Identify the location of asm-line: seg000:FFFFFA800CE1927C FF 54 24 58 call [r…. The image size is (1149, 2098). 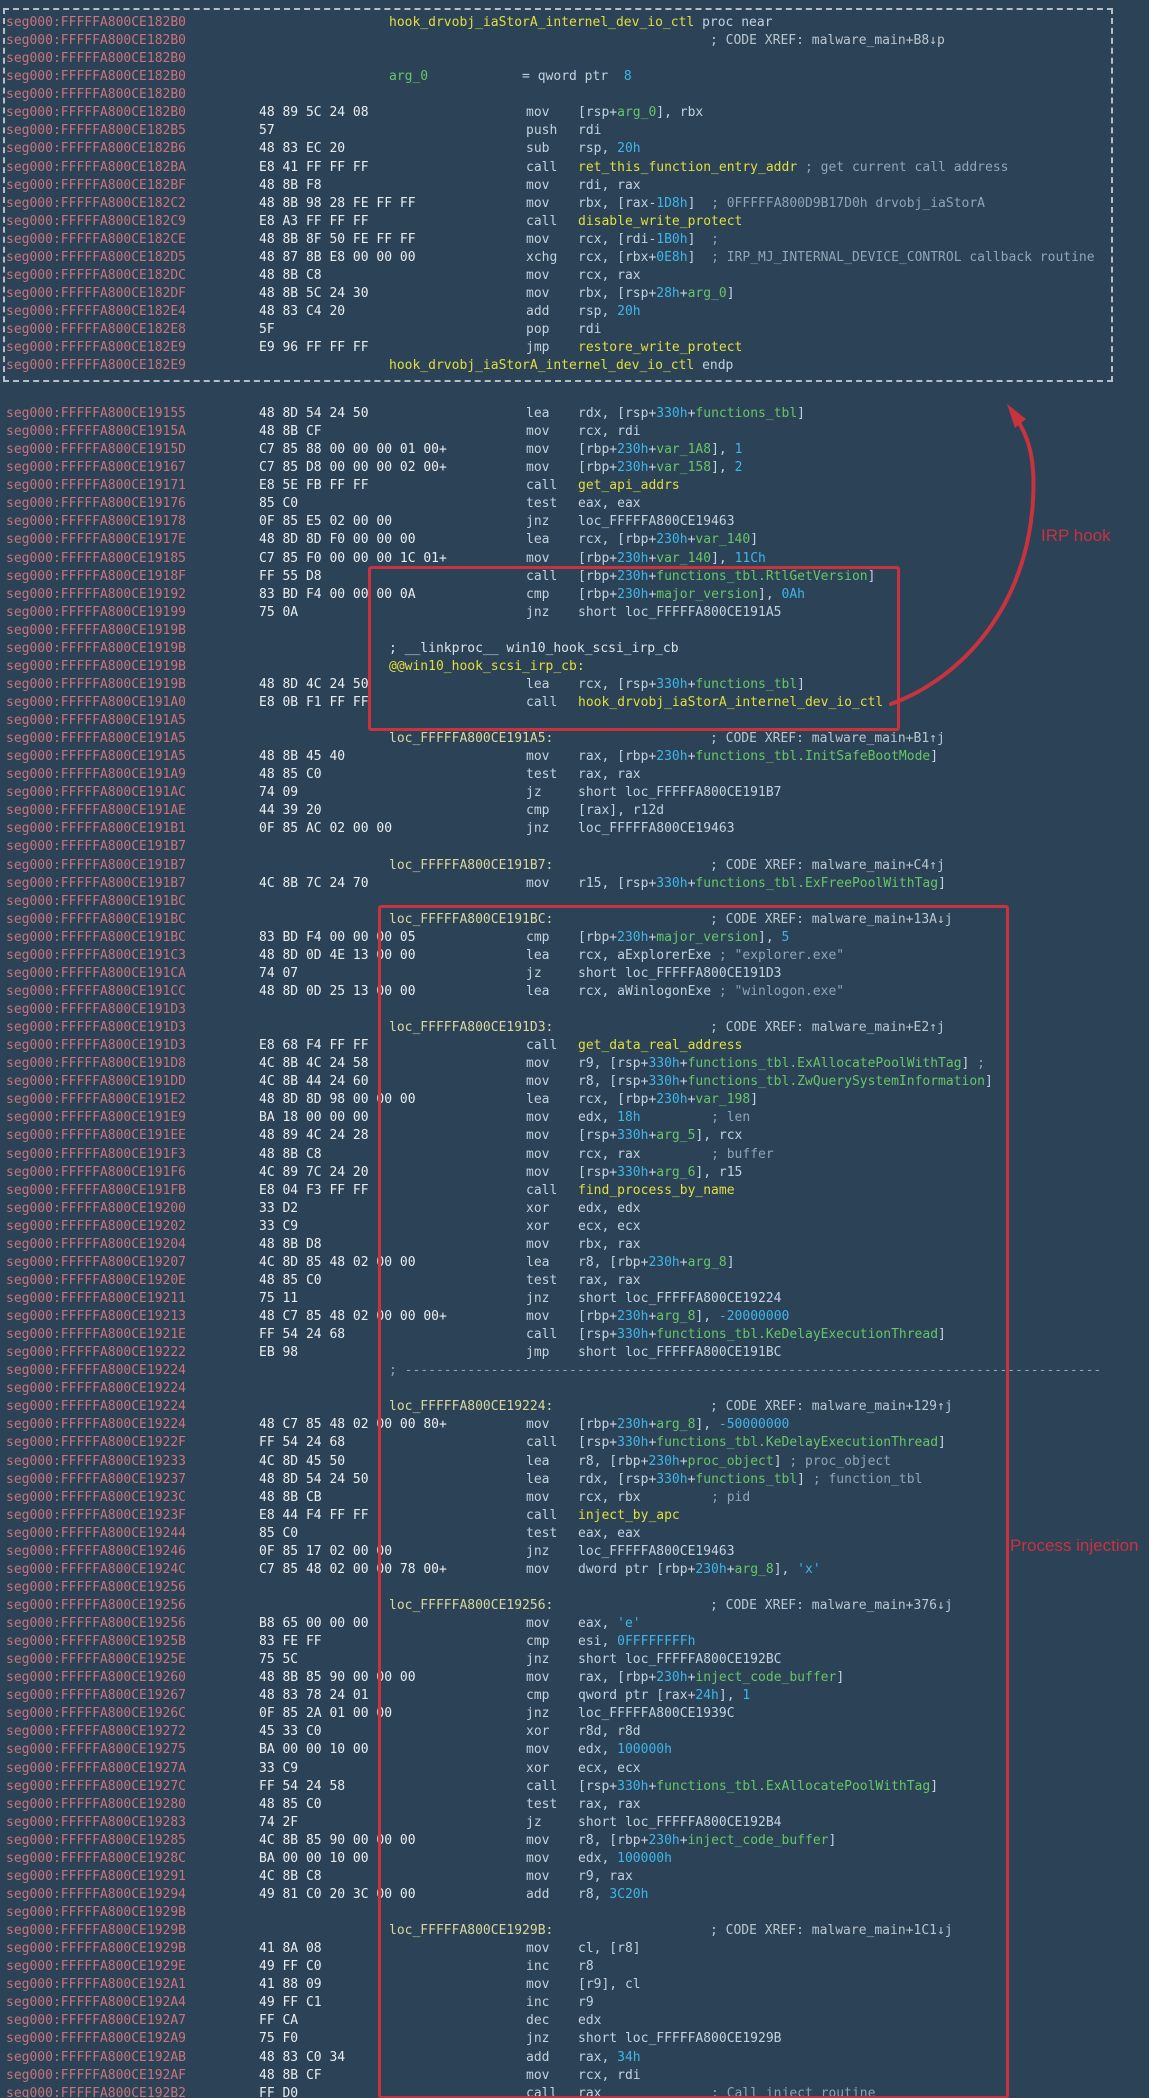
(574, 1787).